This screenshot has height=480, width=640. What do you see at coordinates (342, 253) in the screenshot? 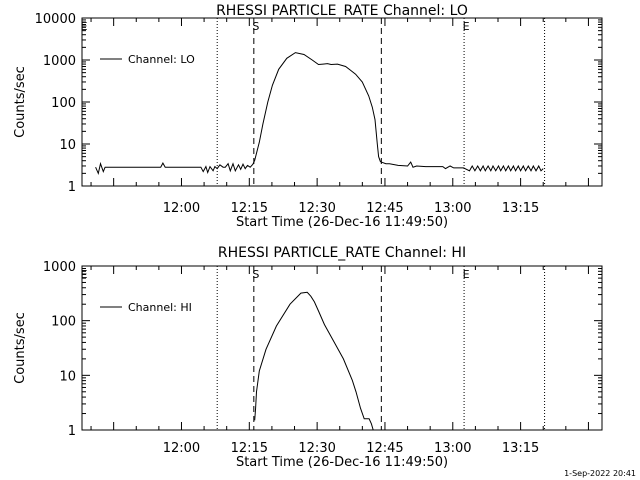
I see `chart-title: RHESSI PARTICLE_RATE Channel: HI` at bounding box center [342, 253].